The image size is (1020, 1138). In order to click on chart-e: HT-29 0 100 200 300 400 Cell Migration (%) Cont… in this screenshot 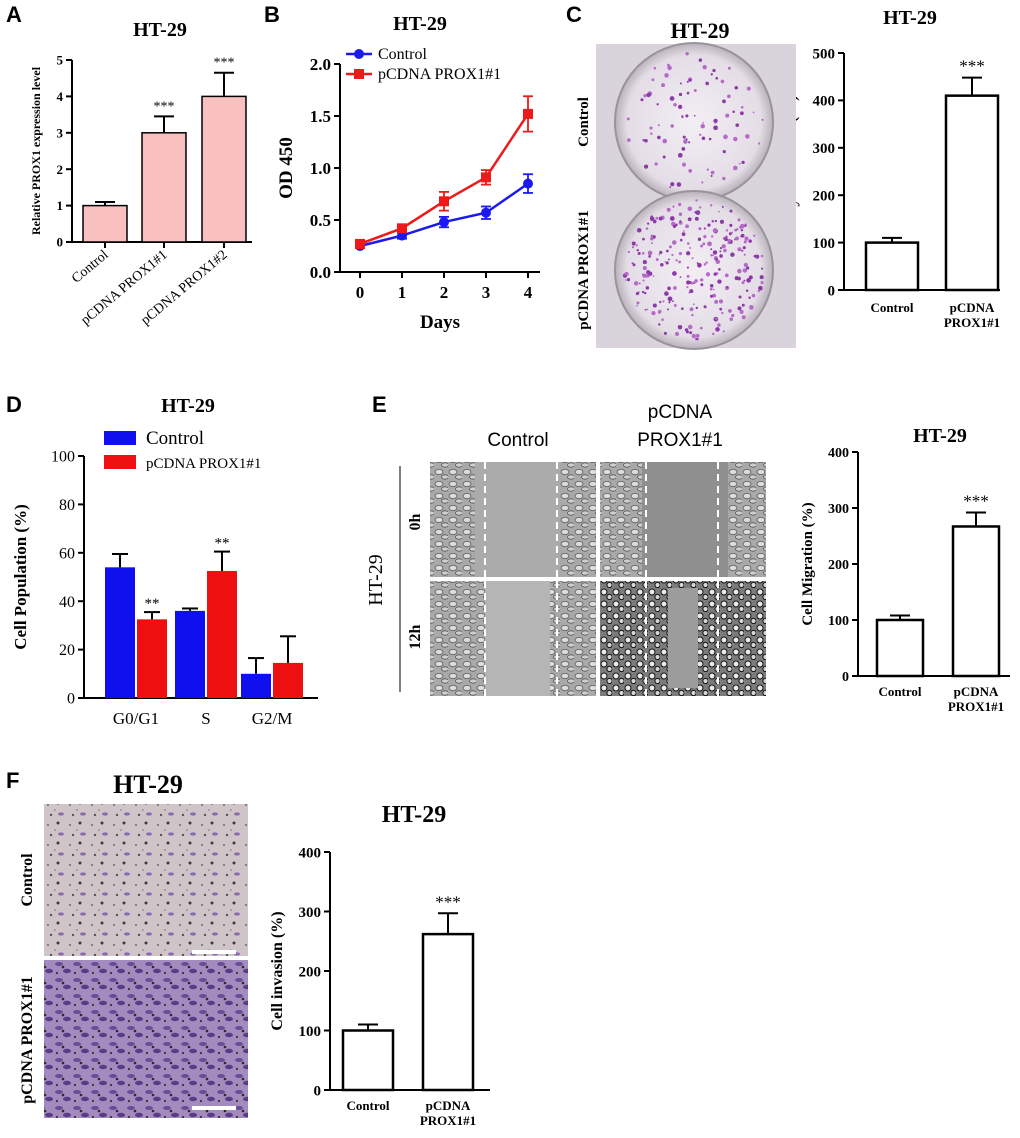, I will do `click(905, 569)`.